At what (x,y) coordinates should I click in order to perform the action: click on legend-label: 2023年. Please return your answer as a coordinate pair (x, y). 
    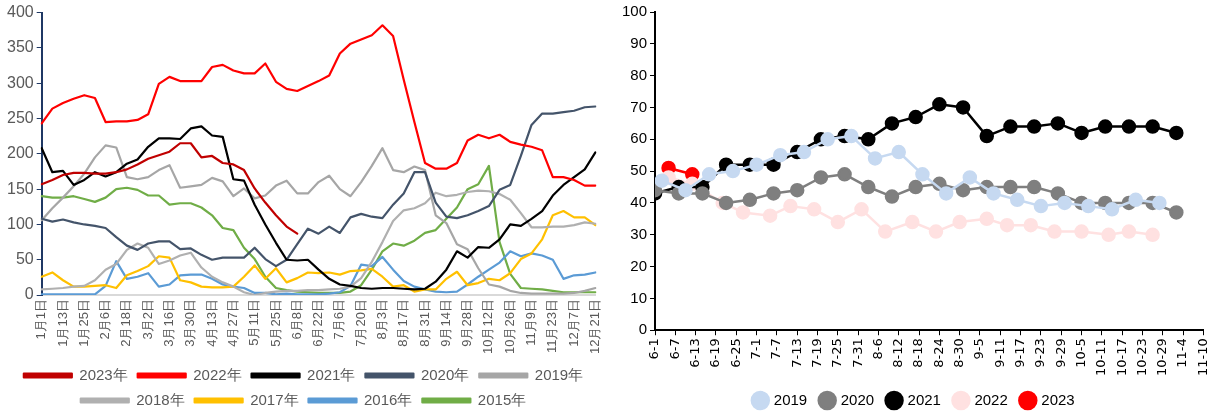
    Looking at the image, I should click on (103, 374).